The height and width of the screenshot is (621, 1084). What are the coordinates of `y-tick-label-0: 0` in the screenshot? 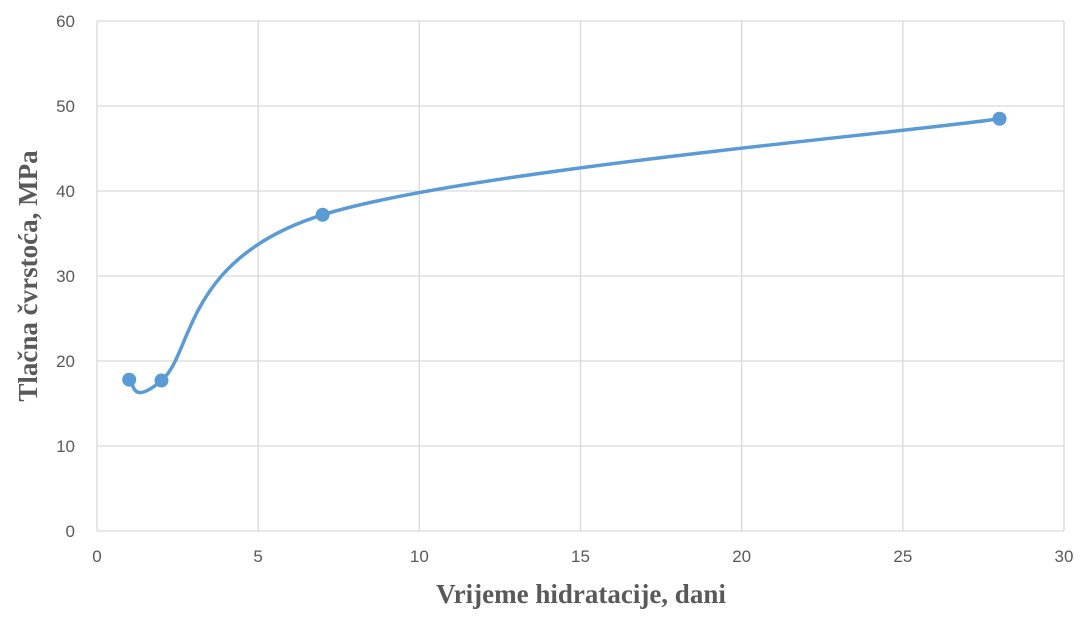 It's located at (70, 531).